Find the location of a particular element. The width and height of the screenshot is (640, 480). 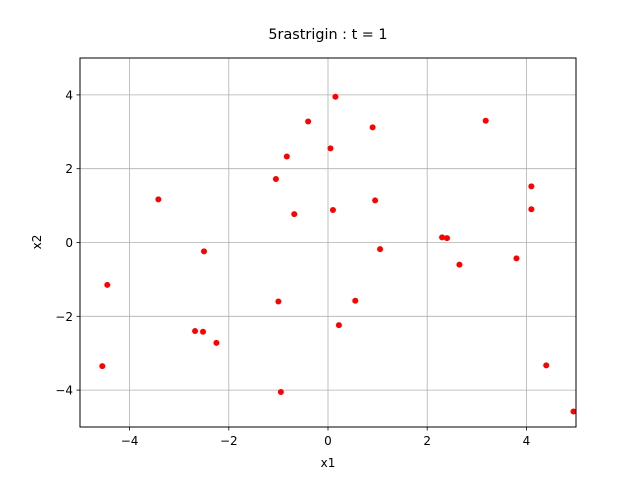

x-tick-label: −2 is located at coordinates (229, 441).